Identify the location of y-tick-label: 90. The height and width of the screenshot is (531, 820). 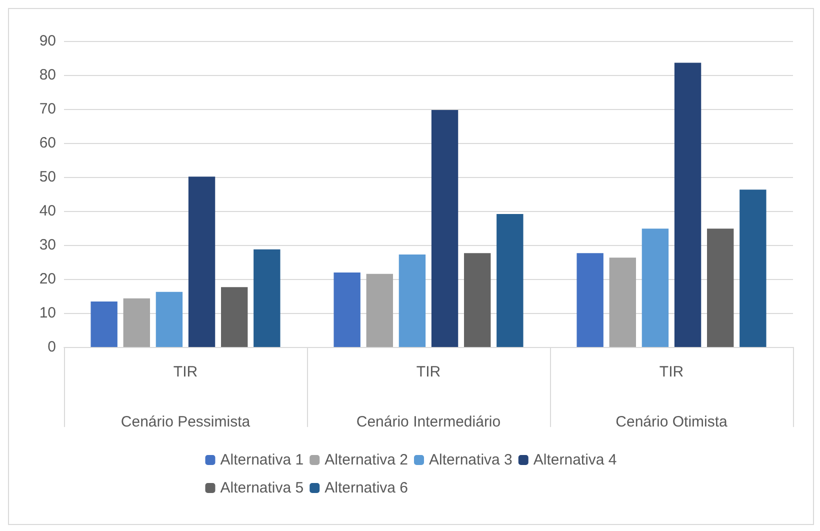
(47, 41).